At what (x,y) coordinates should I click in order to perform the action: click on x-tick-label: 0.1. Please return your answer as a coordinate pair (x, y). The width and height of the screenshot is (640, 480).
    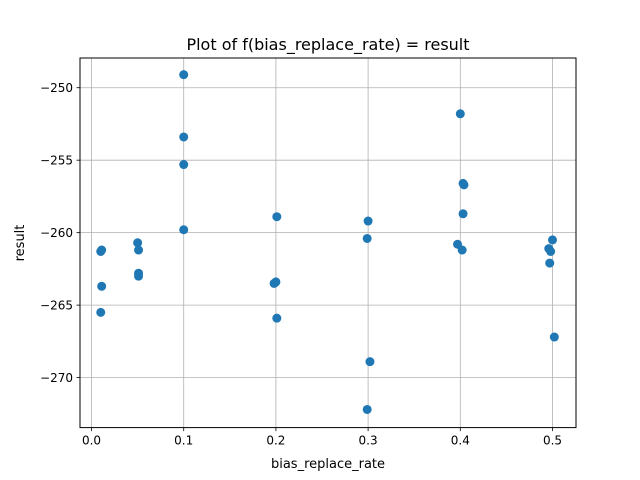
    Looking at the image, I should click on (183, 441).